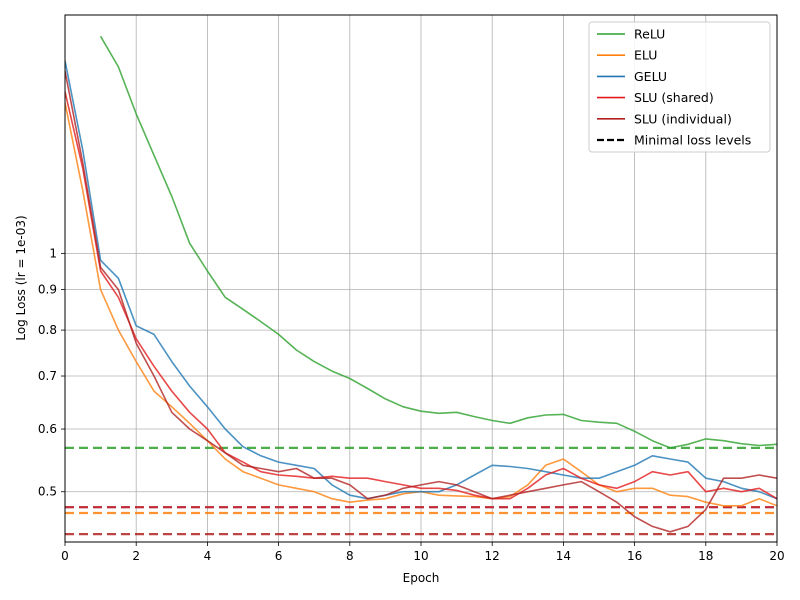 The width and height of the screenshot is (800, 600). I want to click on y-tick-label: 0.9, so click(47, 290).